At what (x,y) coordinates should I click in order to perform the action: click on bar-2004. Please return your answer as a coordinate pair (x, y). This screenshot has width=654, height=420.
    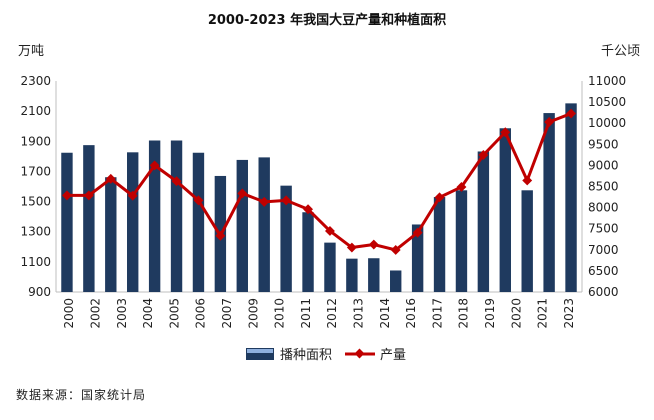
    Looking at the image, I should click on (154, 216).